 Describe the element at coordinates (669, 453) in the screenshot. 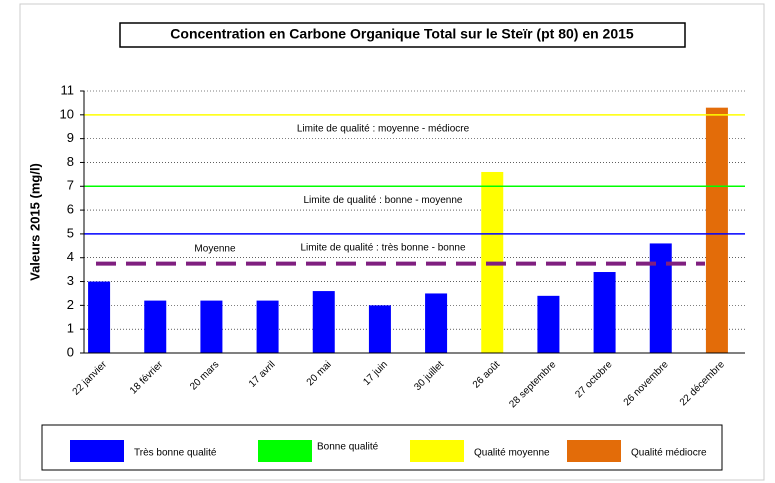

I see `legend-label: Qualité médiocre` at that location.